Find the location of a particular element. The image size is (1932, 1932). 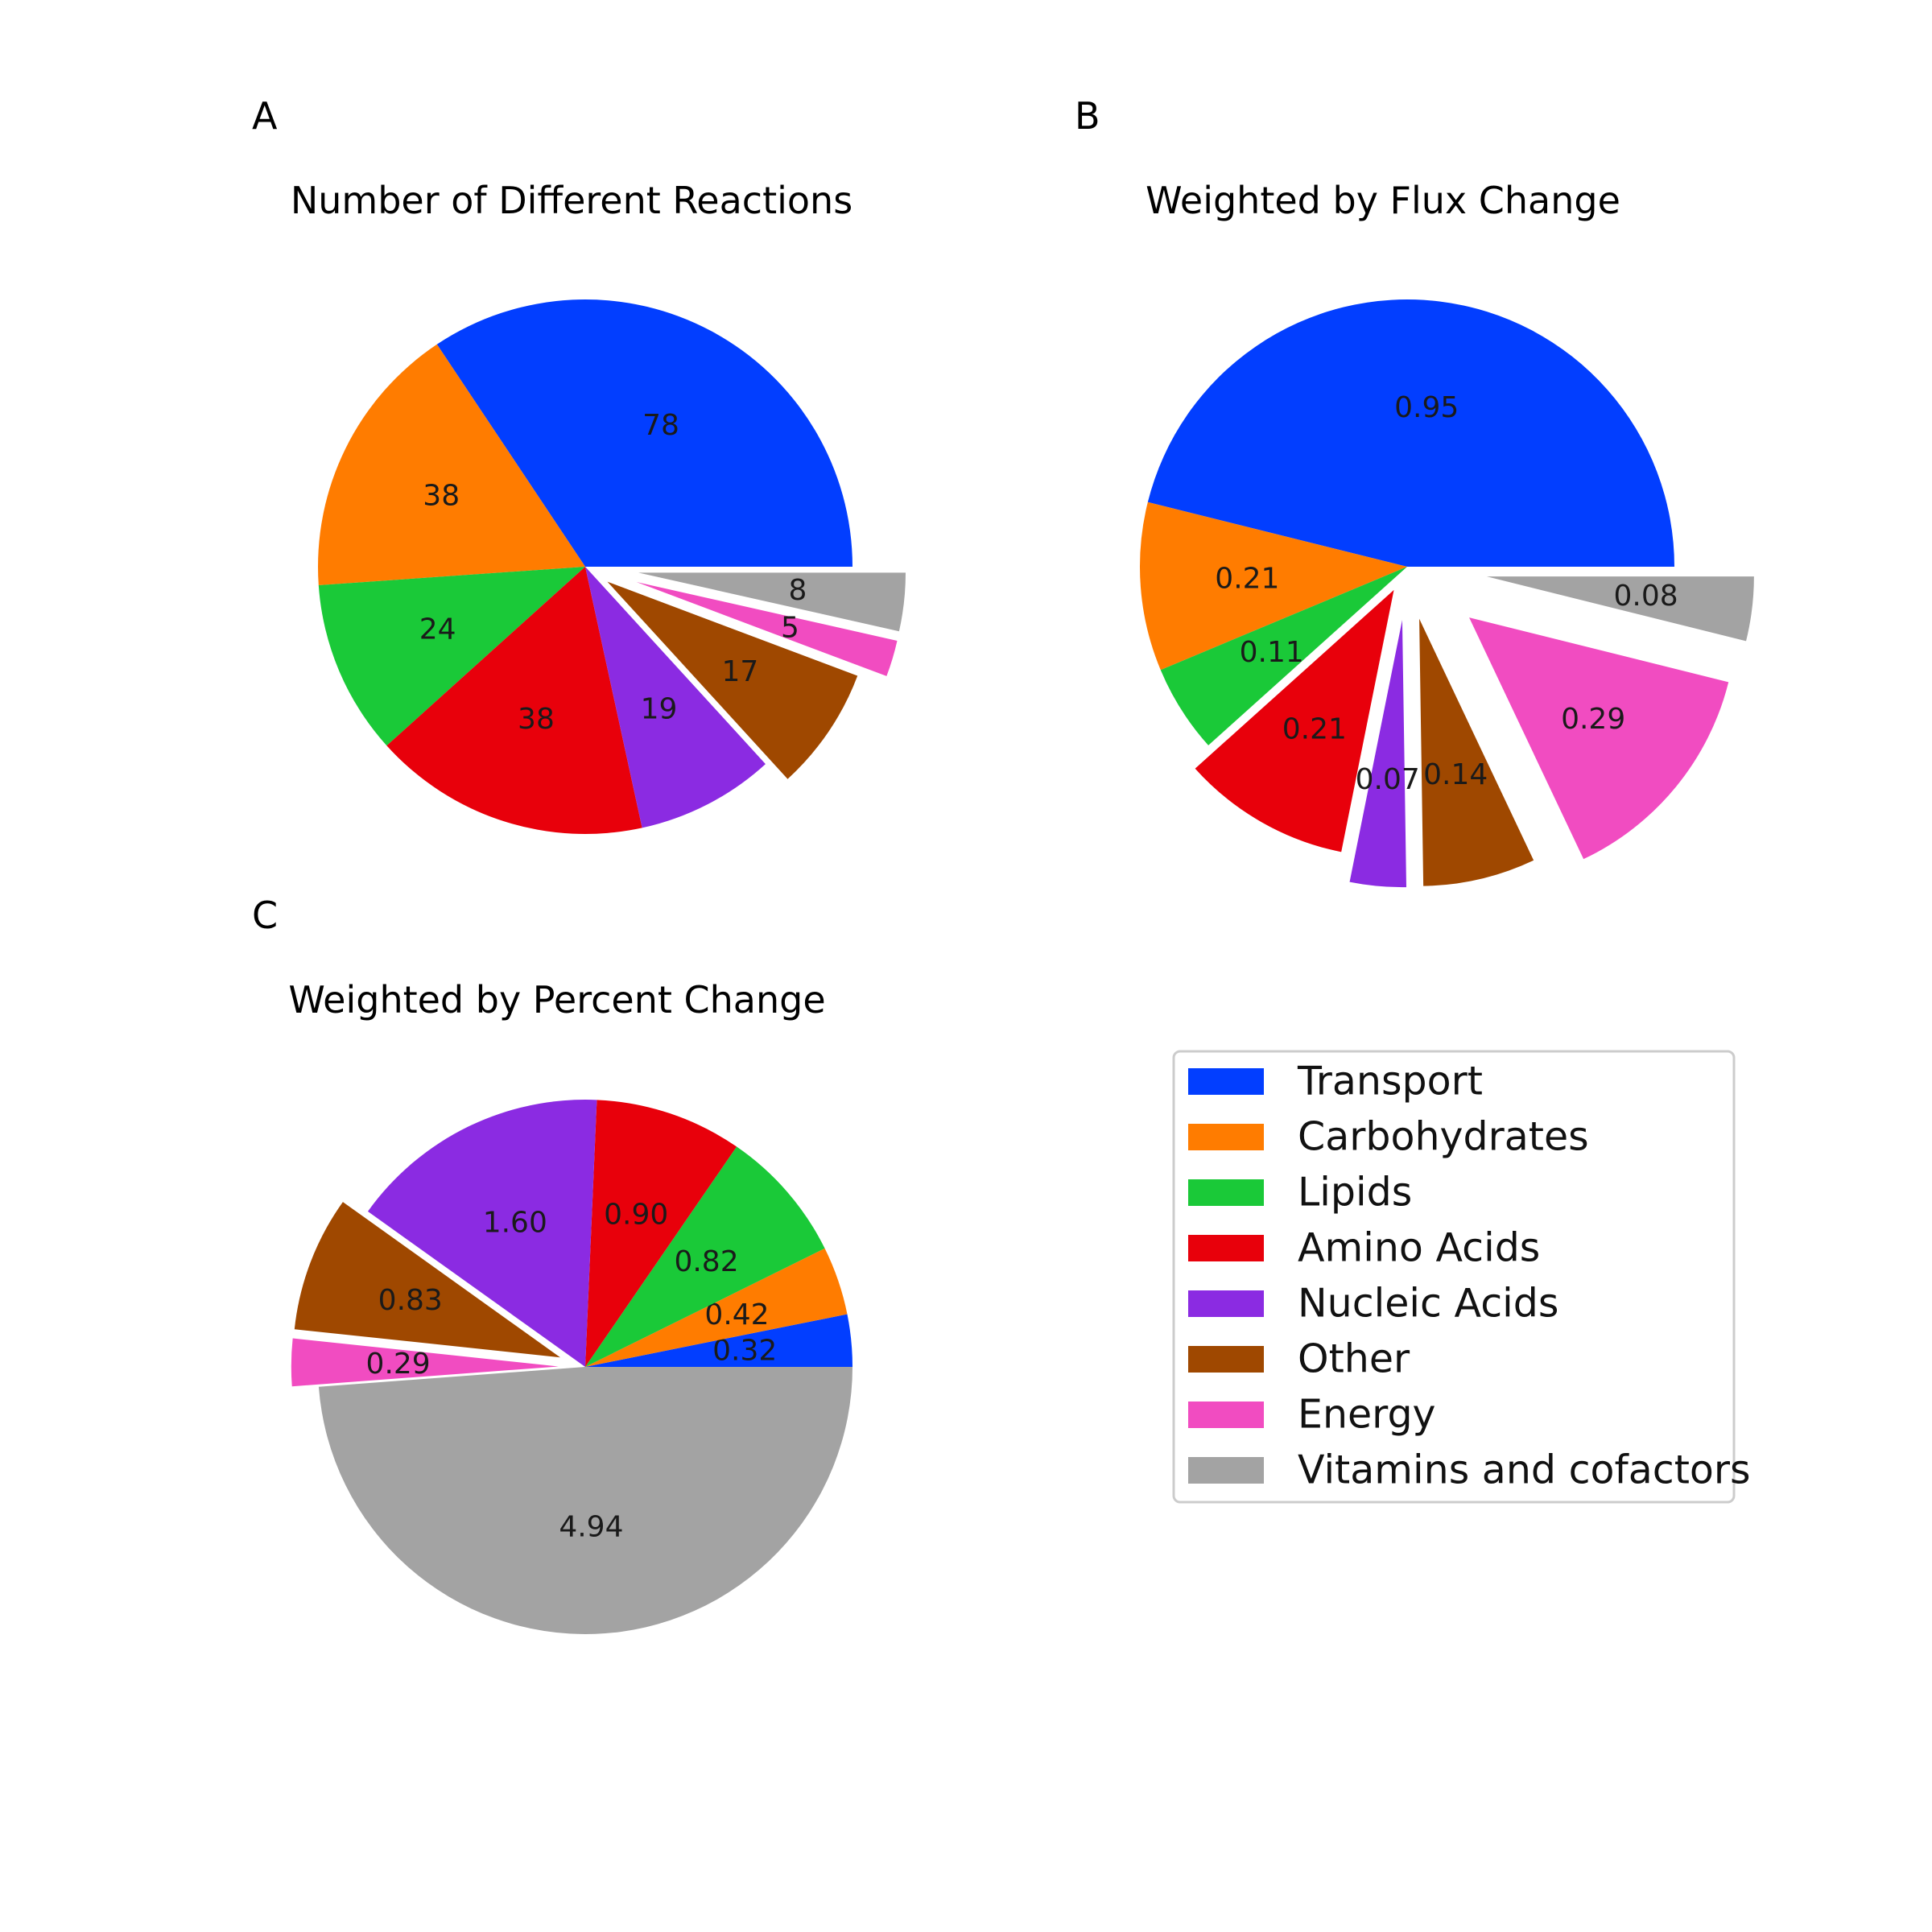

legend-label-nucleic-acids: Nucleic Acids is located at coordinates (1428, 1304).